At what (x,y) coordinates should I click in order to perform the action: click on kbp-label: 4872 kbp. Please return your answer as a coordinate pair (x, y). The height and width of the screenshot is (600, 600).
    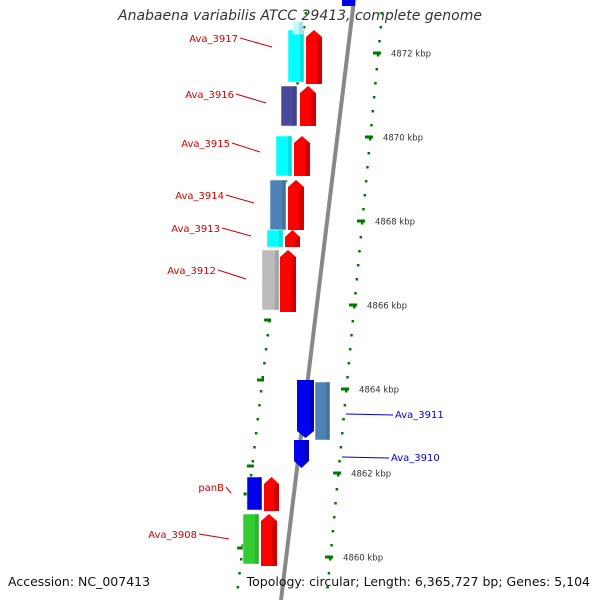
    Looking at the image, I should click on (411, 55).